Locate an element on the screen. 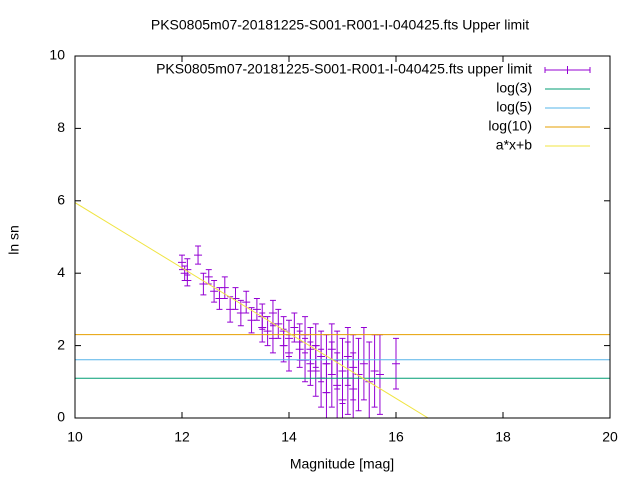 This screenshot has width=640, height=480. x-axis-label: Magnitude [mag] is located at coordinates (342, 464).